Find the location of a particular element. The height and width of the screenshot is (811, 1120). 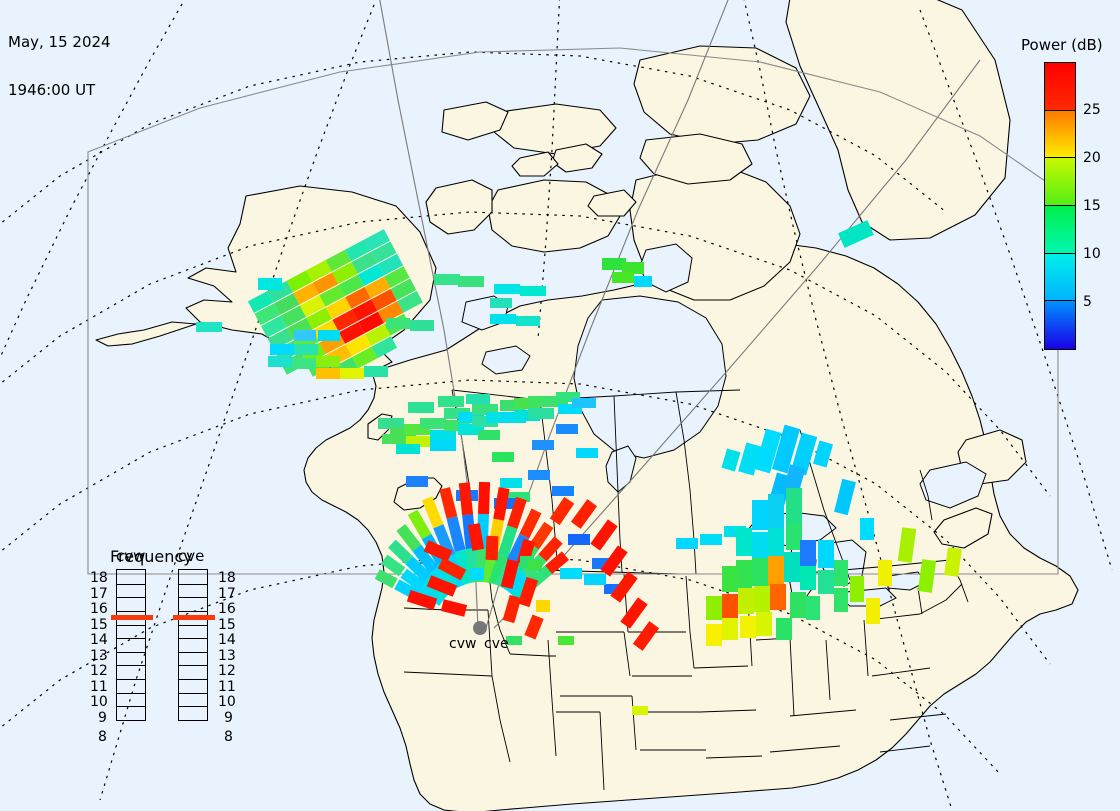

border-oh-pa is located at coordinates (866, 648).